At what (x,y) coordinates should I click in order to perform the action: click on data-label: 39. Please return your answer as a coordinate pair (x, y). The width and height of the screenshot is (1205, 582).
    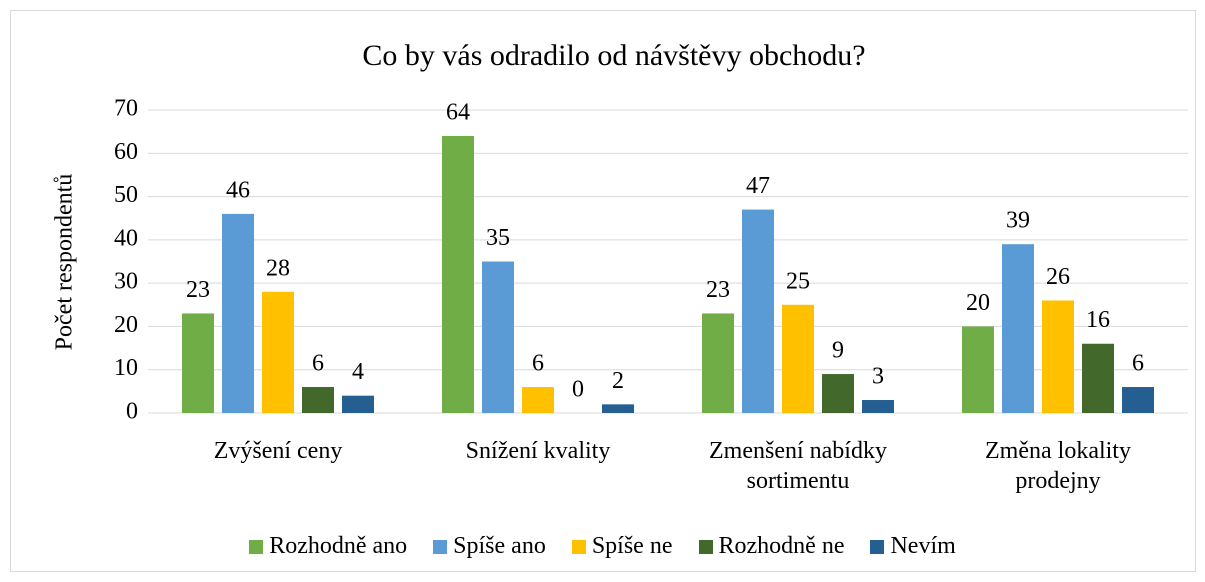
    Looking at the image, I should click on (1018, 221).